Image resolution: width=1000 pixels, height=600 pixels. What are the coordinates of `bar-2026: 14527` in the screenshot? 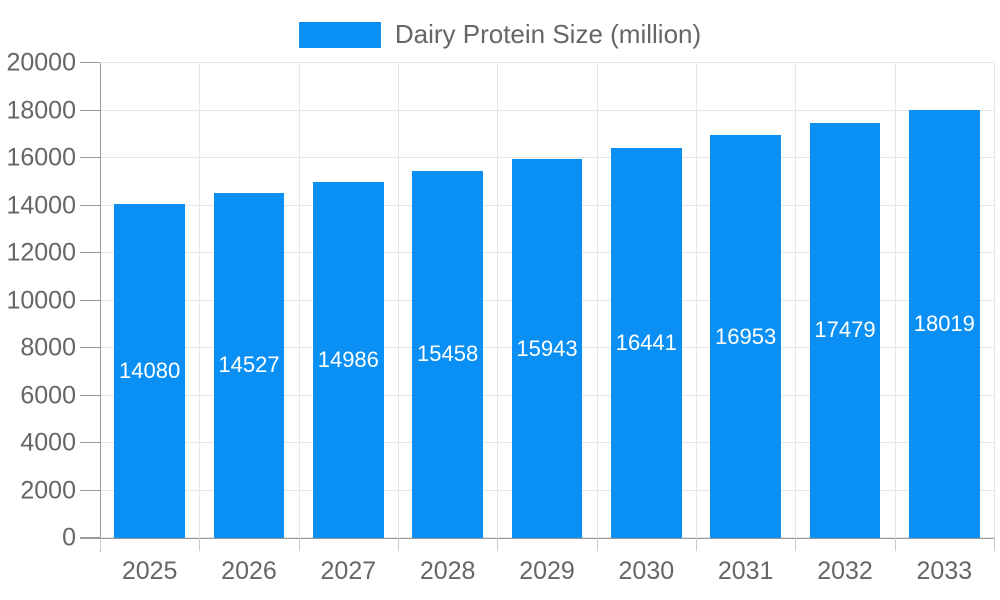 It's located at (249, 365).